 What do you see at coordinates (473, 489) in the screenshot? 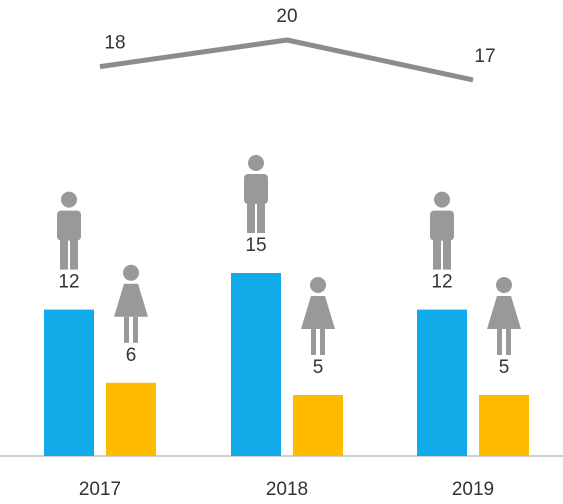
I see `x-tick-label: 2019` at bounding box center [473, 489].